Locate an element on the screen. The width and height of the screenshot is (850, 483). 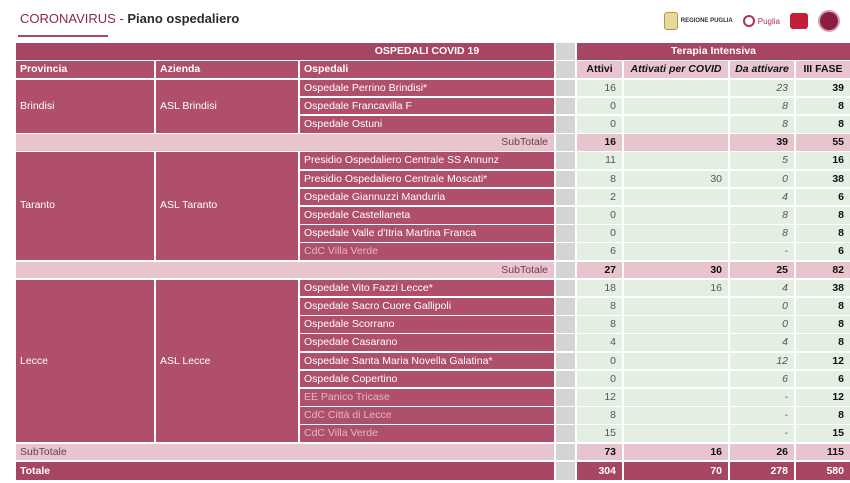
group-header-ospedali: OSPEDALI COVID 19 is located at coordinates (427, 51).